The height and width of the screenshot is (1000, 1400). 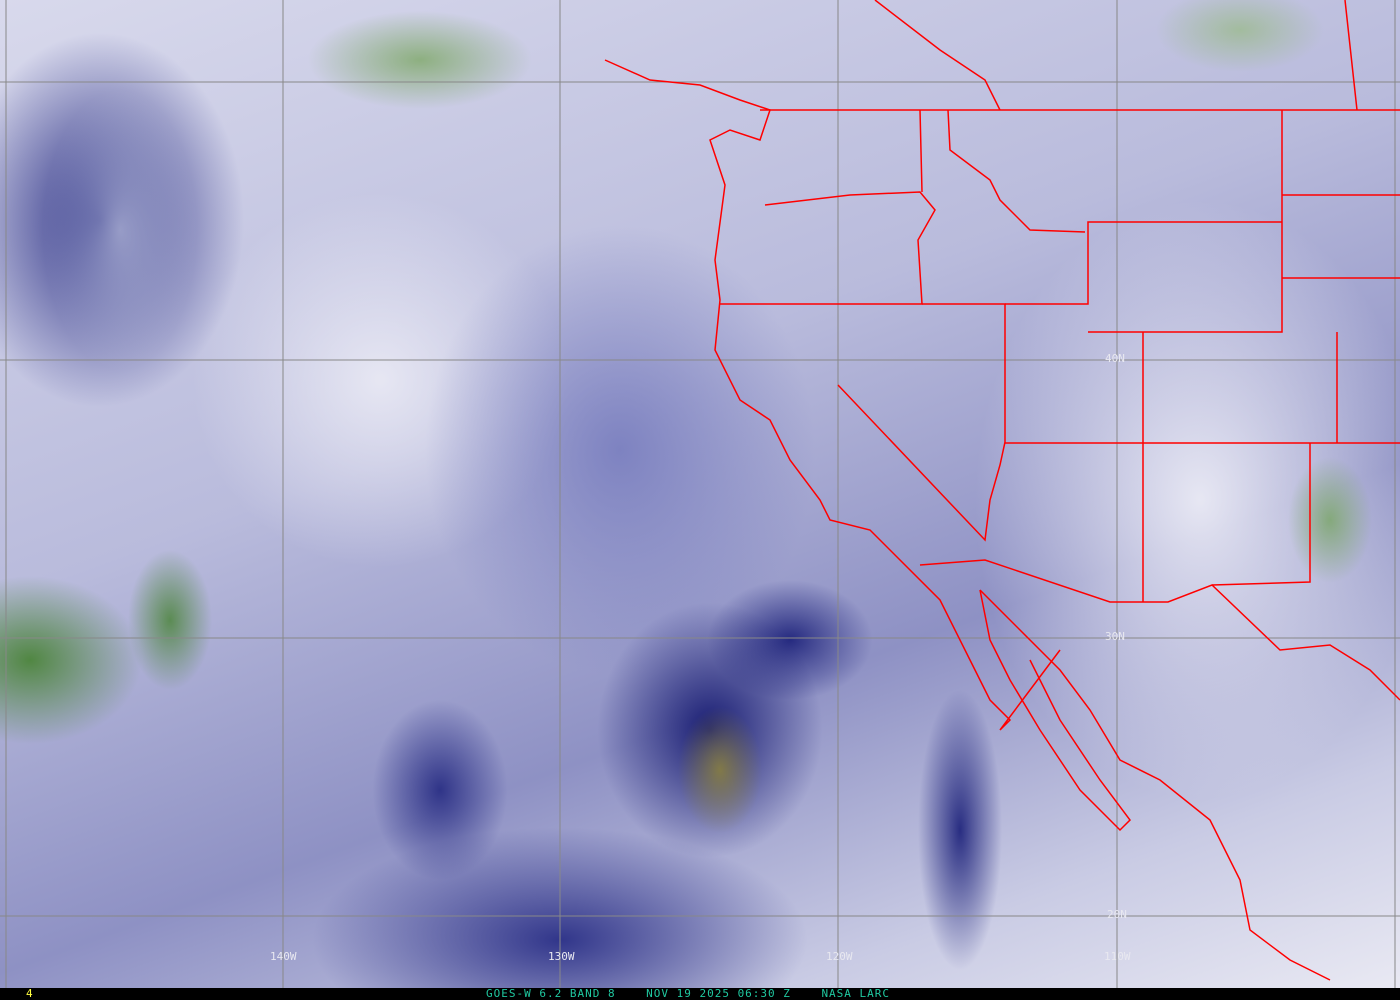 I want to click on oregon-border, so click(x=828, y=248).